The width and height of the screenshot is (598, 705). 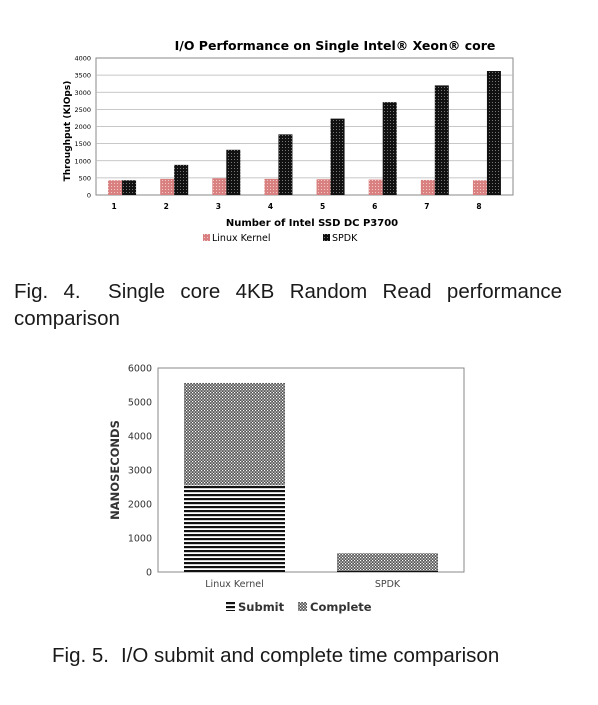 What do you see at coordinates (82, 110) in the screenshot?
I see `chart1-y-tick-label: 2500` at bounding box center [82, 110].